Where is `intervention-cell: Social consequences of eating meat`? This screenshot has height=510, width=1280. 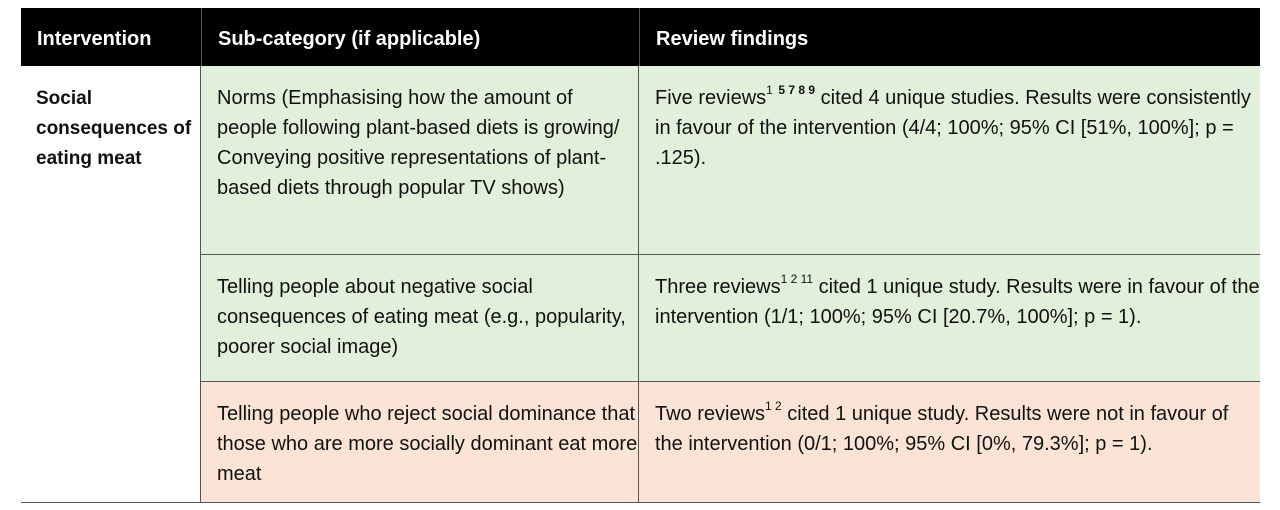 intervention-cell: Social consequences of eating meat is located at coordinates (111, 284).